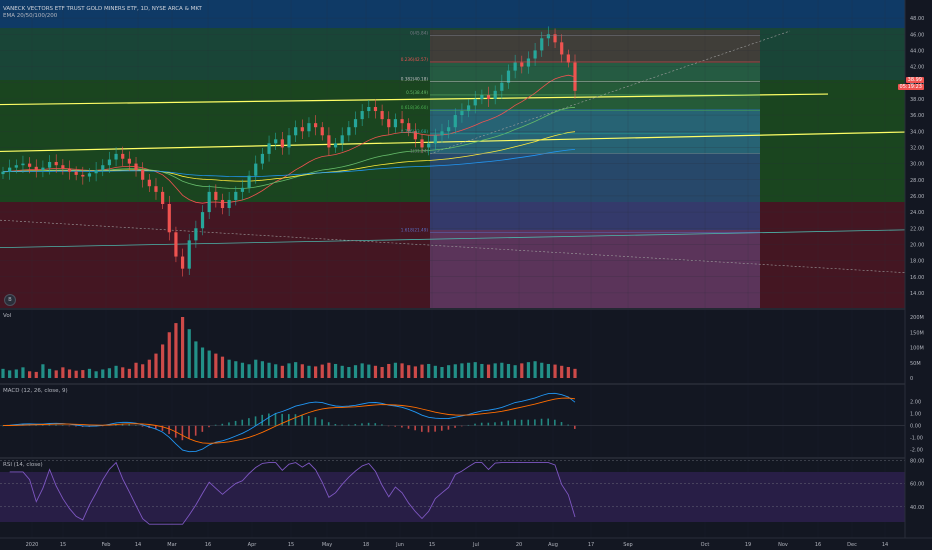 The height and width of the screenshot is (550, 932). Describe the element at coordinates (553, 545) in the screenshot. I see `time-tick-label: Aug` at that location.